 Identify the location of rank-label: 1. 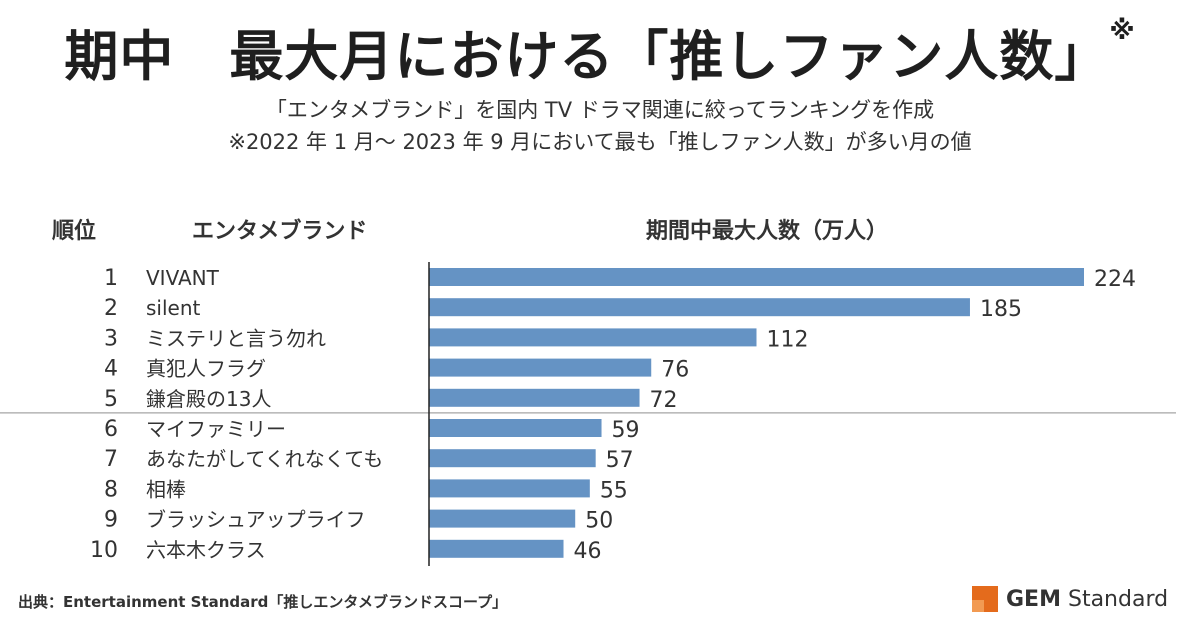
(111, 278).